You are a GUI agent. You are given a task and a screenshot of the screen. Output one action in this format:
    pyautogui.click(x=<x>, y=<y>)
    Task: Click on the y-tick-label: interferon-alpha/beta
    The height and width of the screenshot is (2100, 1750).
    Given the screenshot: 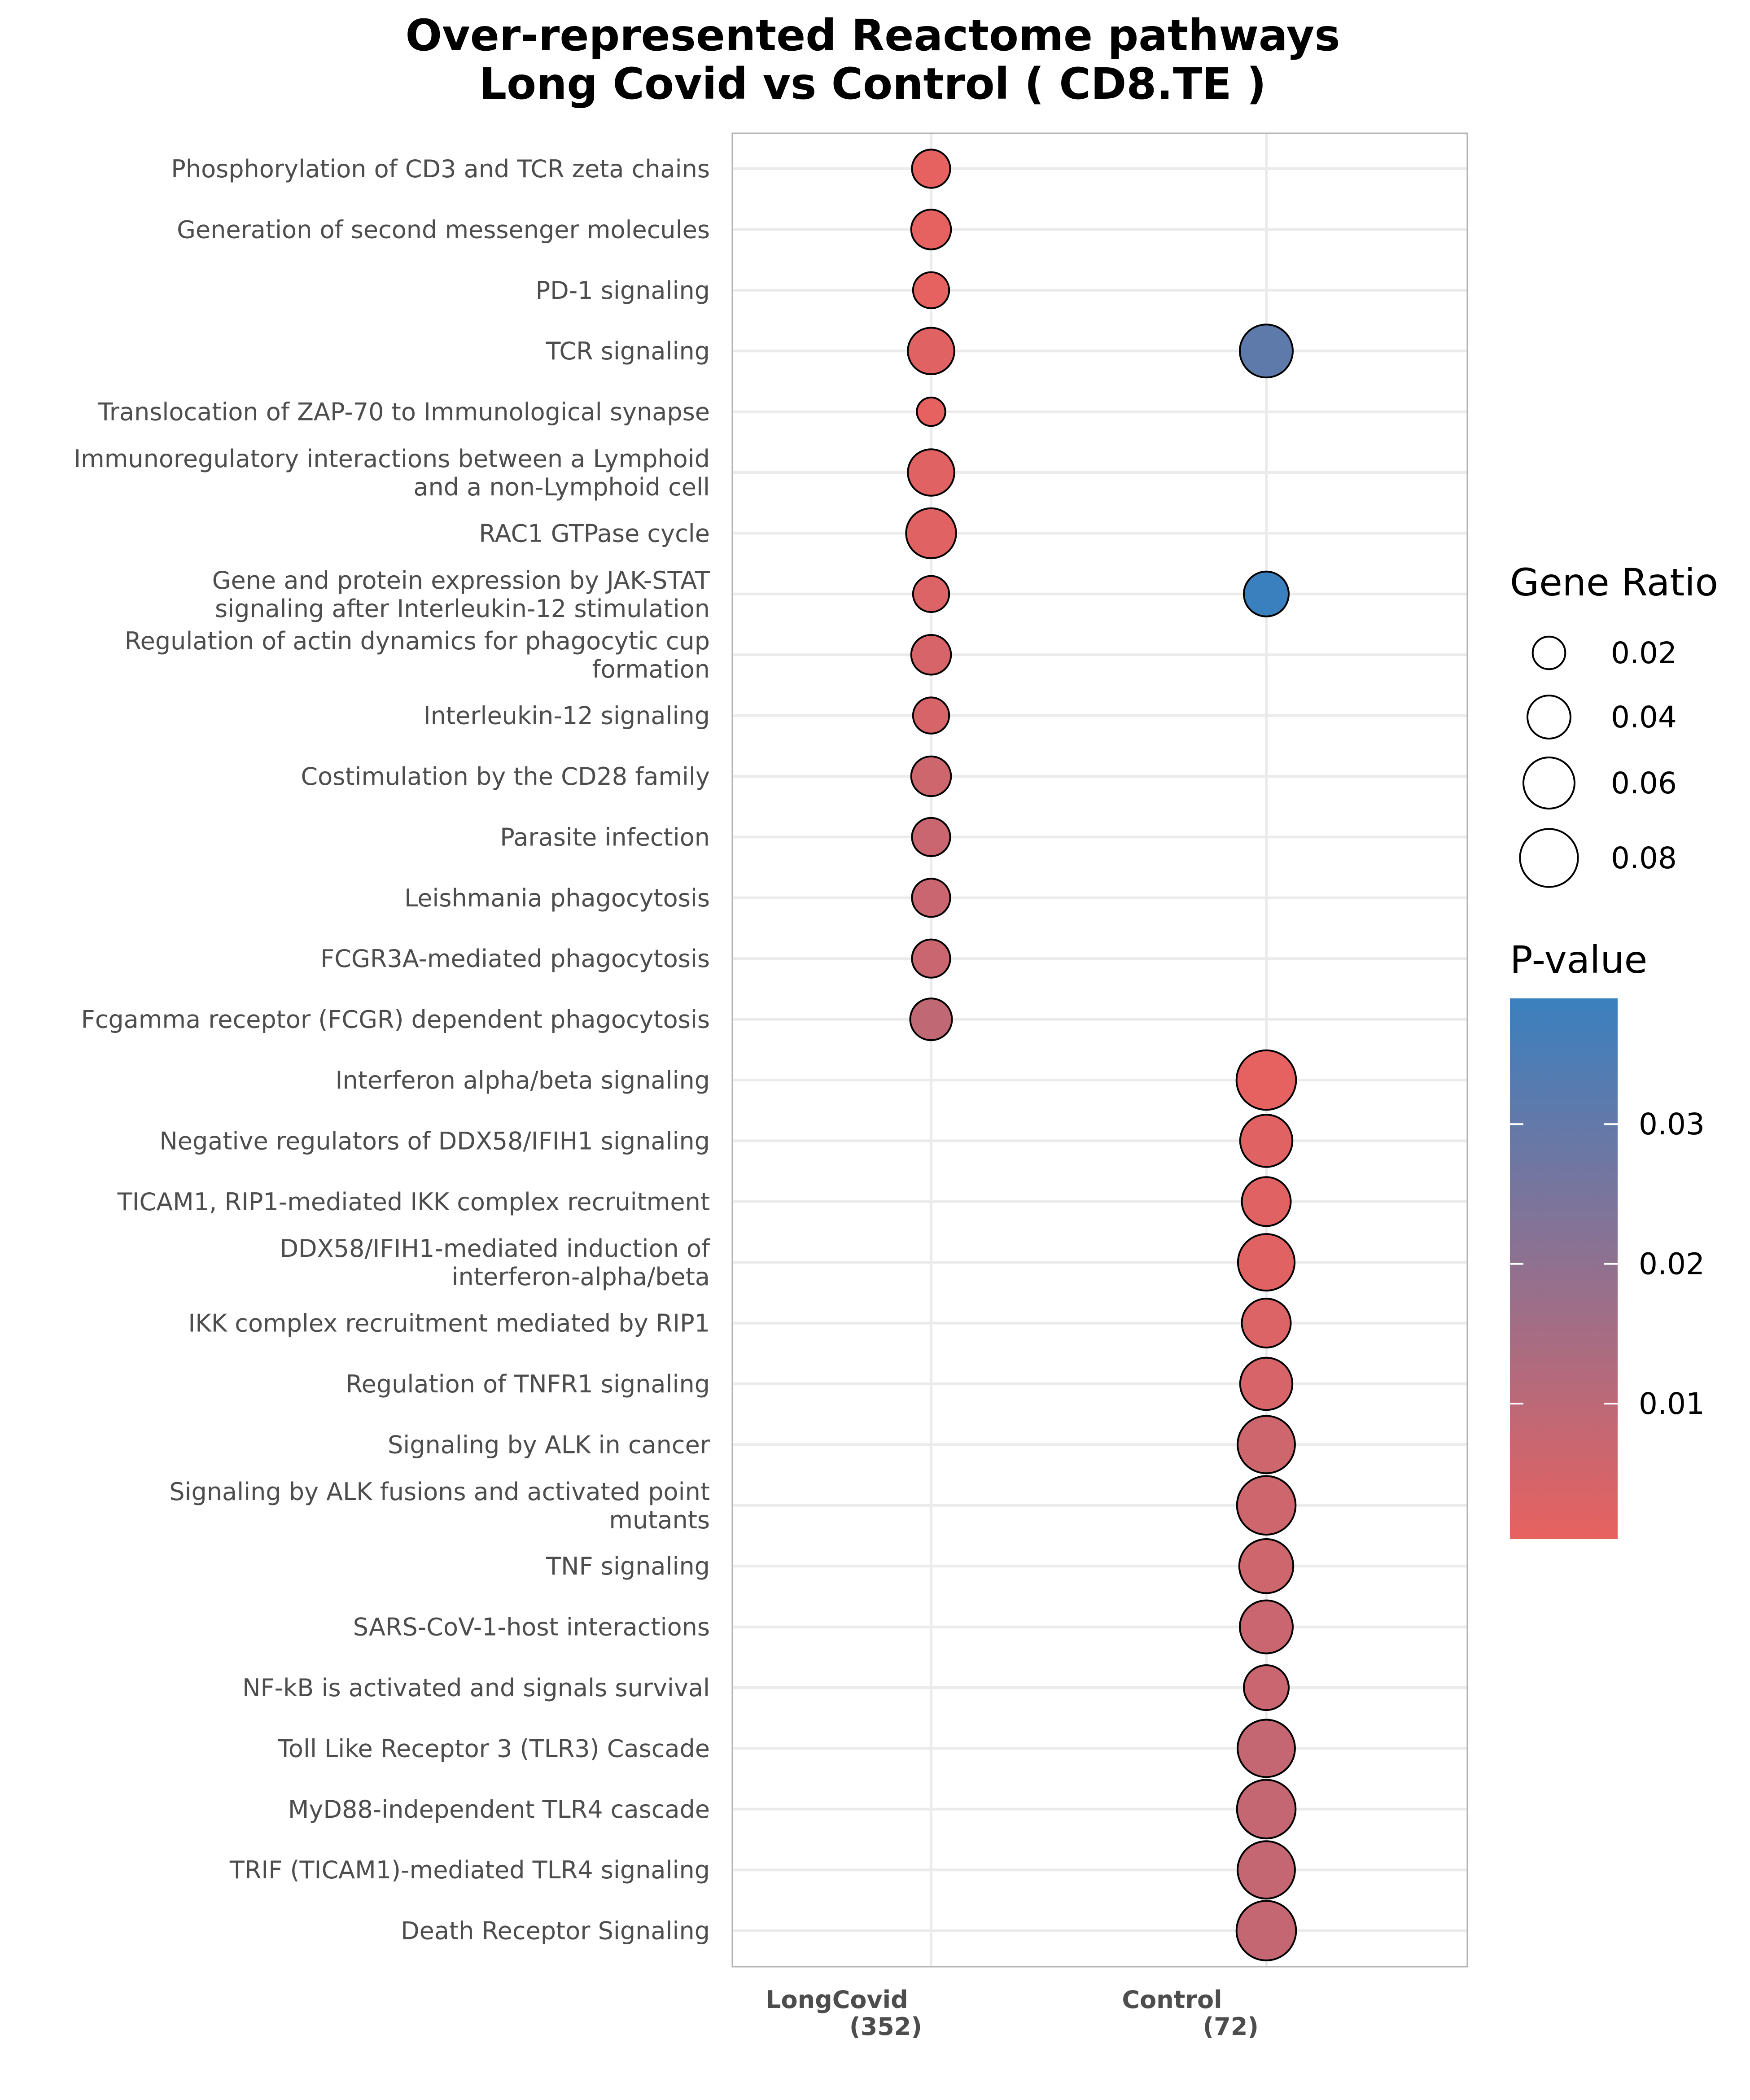 What is the action you would take?
    pyautogui.click(x=581, y=1277)
    